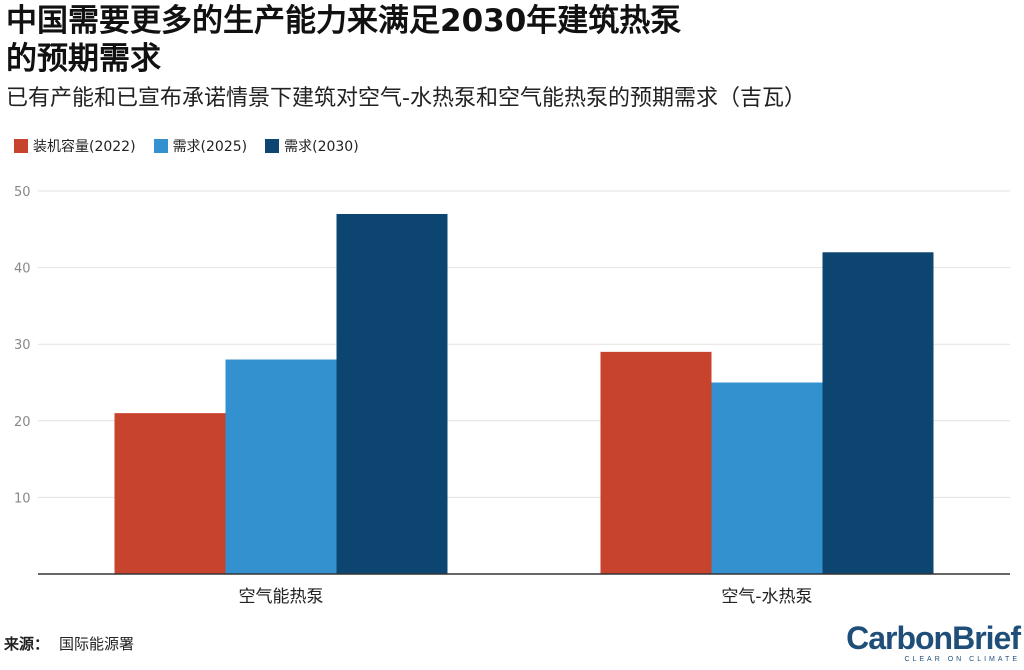  I want to click on y-tick-label: 30, so click(22, 345).